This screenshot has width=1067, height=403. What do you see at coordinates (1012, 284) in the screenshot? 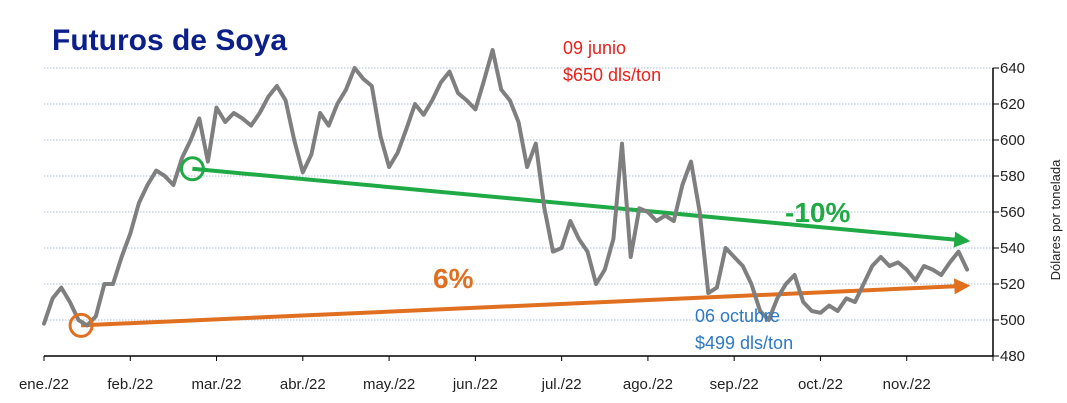
I see `y-tick-label: 520` at bounding box center [1012, 284].